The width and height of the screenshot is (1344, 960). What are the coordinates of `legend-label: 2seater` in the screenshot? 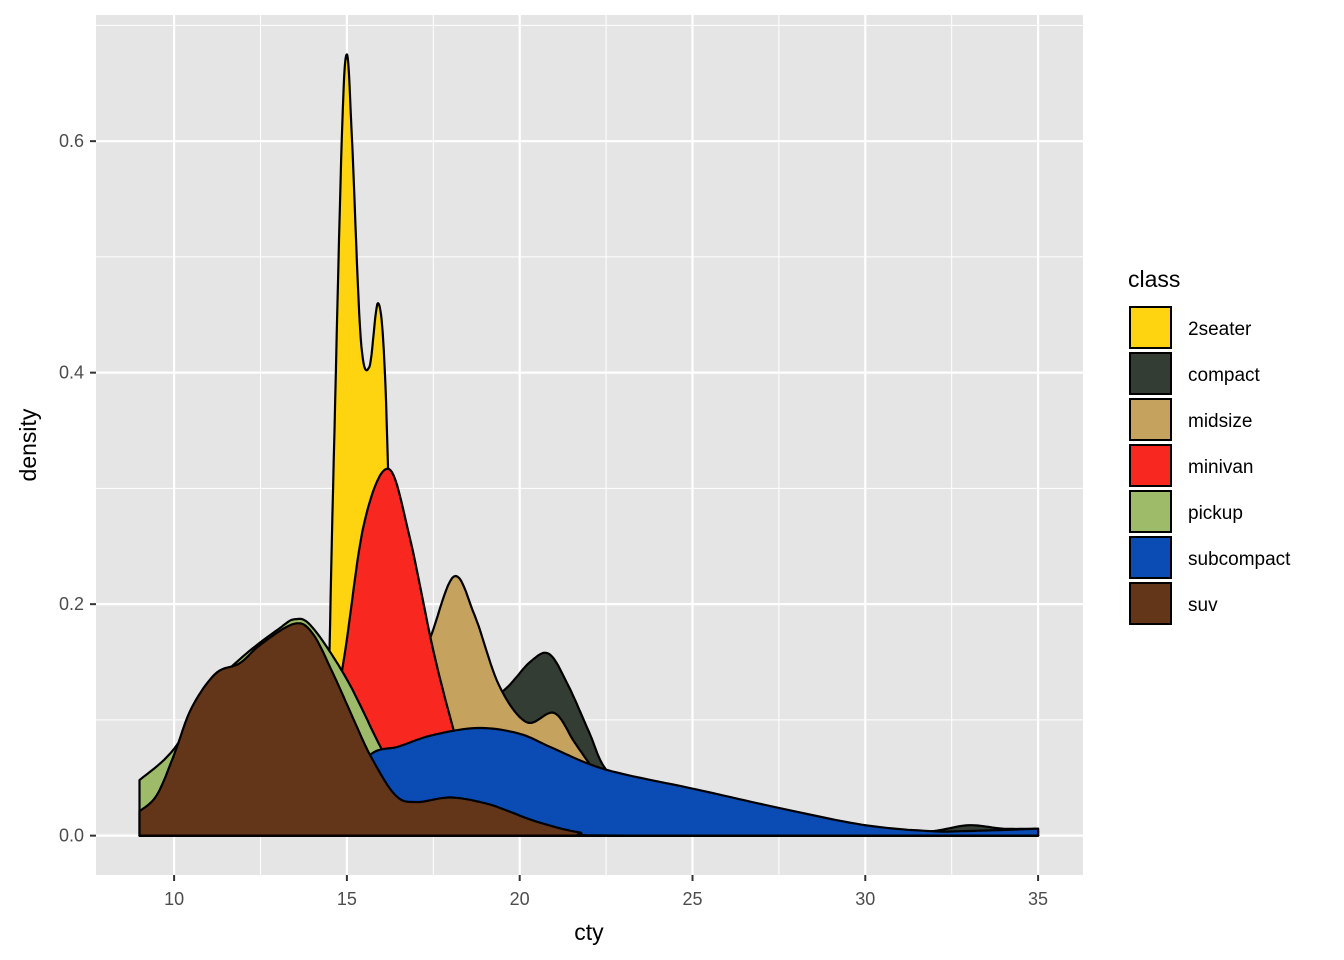 It's located at (1220, 329).